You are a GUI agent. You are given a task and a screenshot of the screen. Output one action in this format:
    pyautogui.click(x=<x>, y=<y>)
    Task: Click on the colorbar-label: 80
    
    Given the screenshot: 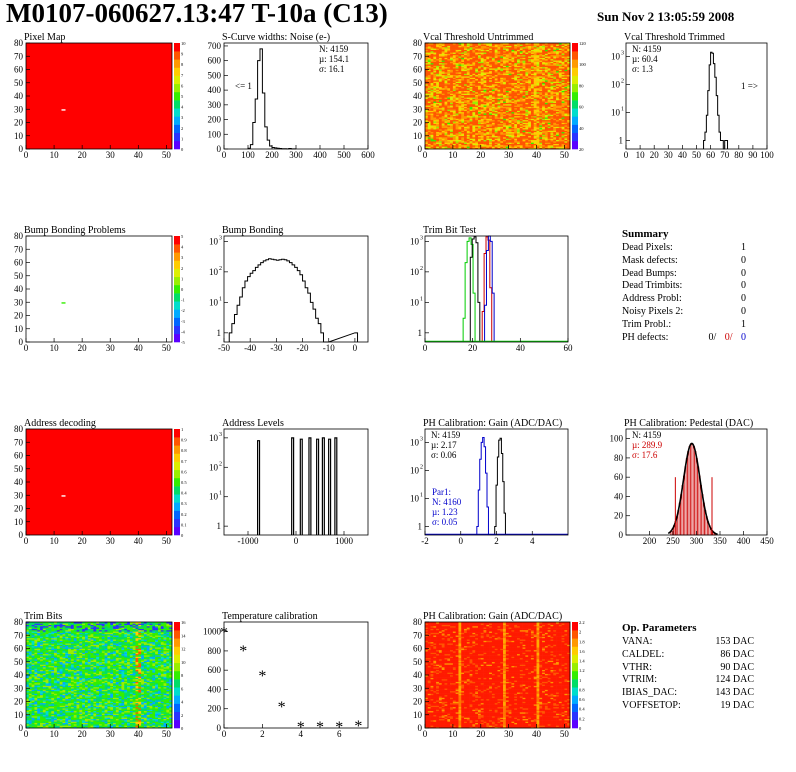 What is the action you would take?
    pyautogui.click(x=581, y=85)
    